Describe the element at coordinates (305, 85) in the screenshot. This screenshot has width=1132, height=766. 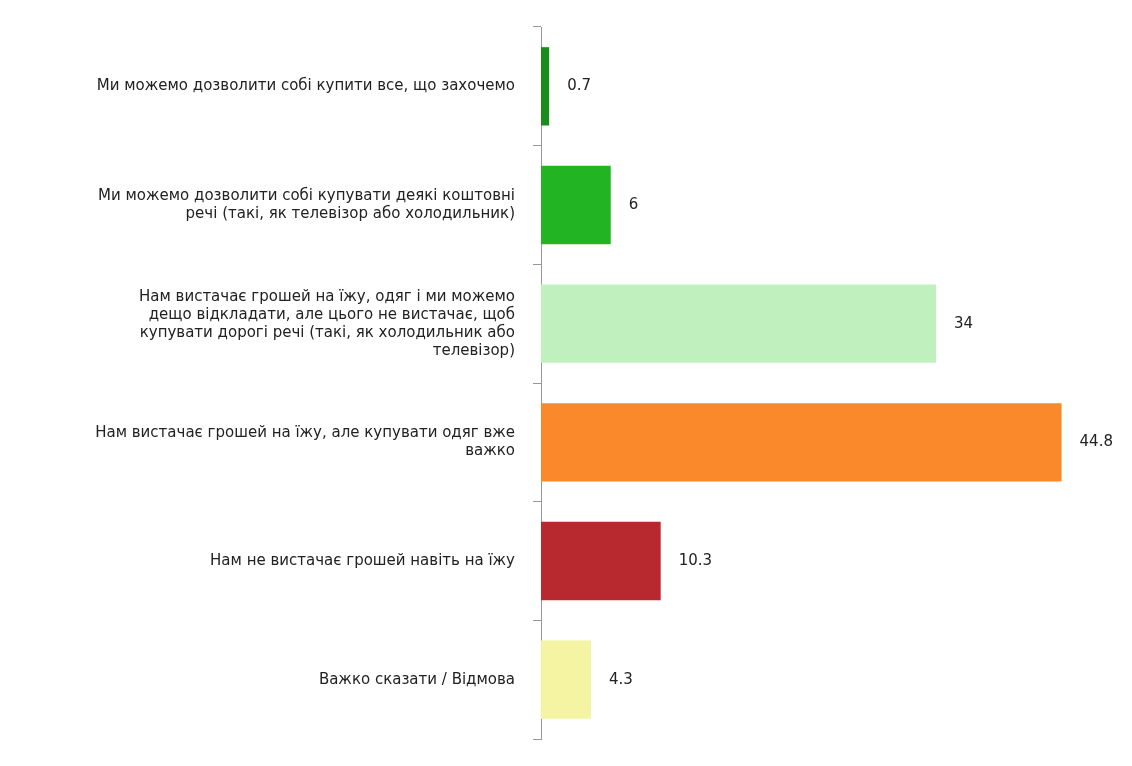
I see `y-tick-label: Ми можемо дозволити собі купити все, що захочемо` at that location.